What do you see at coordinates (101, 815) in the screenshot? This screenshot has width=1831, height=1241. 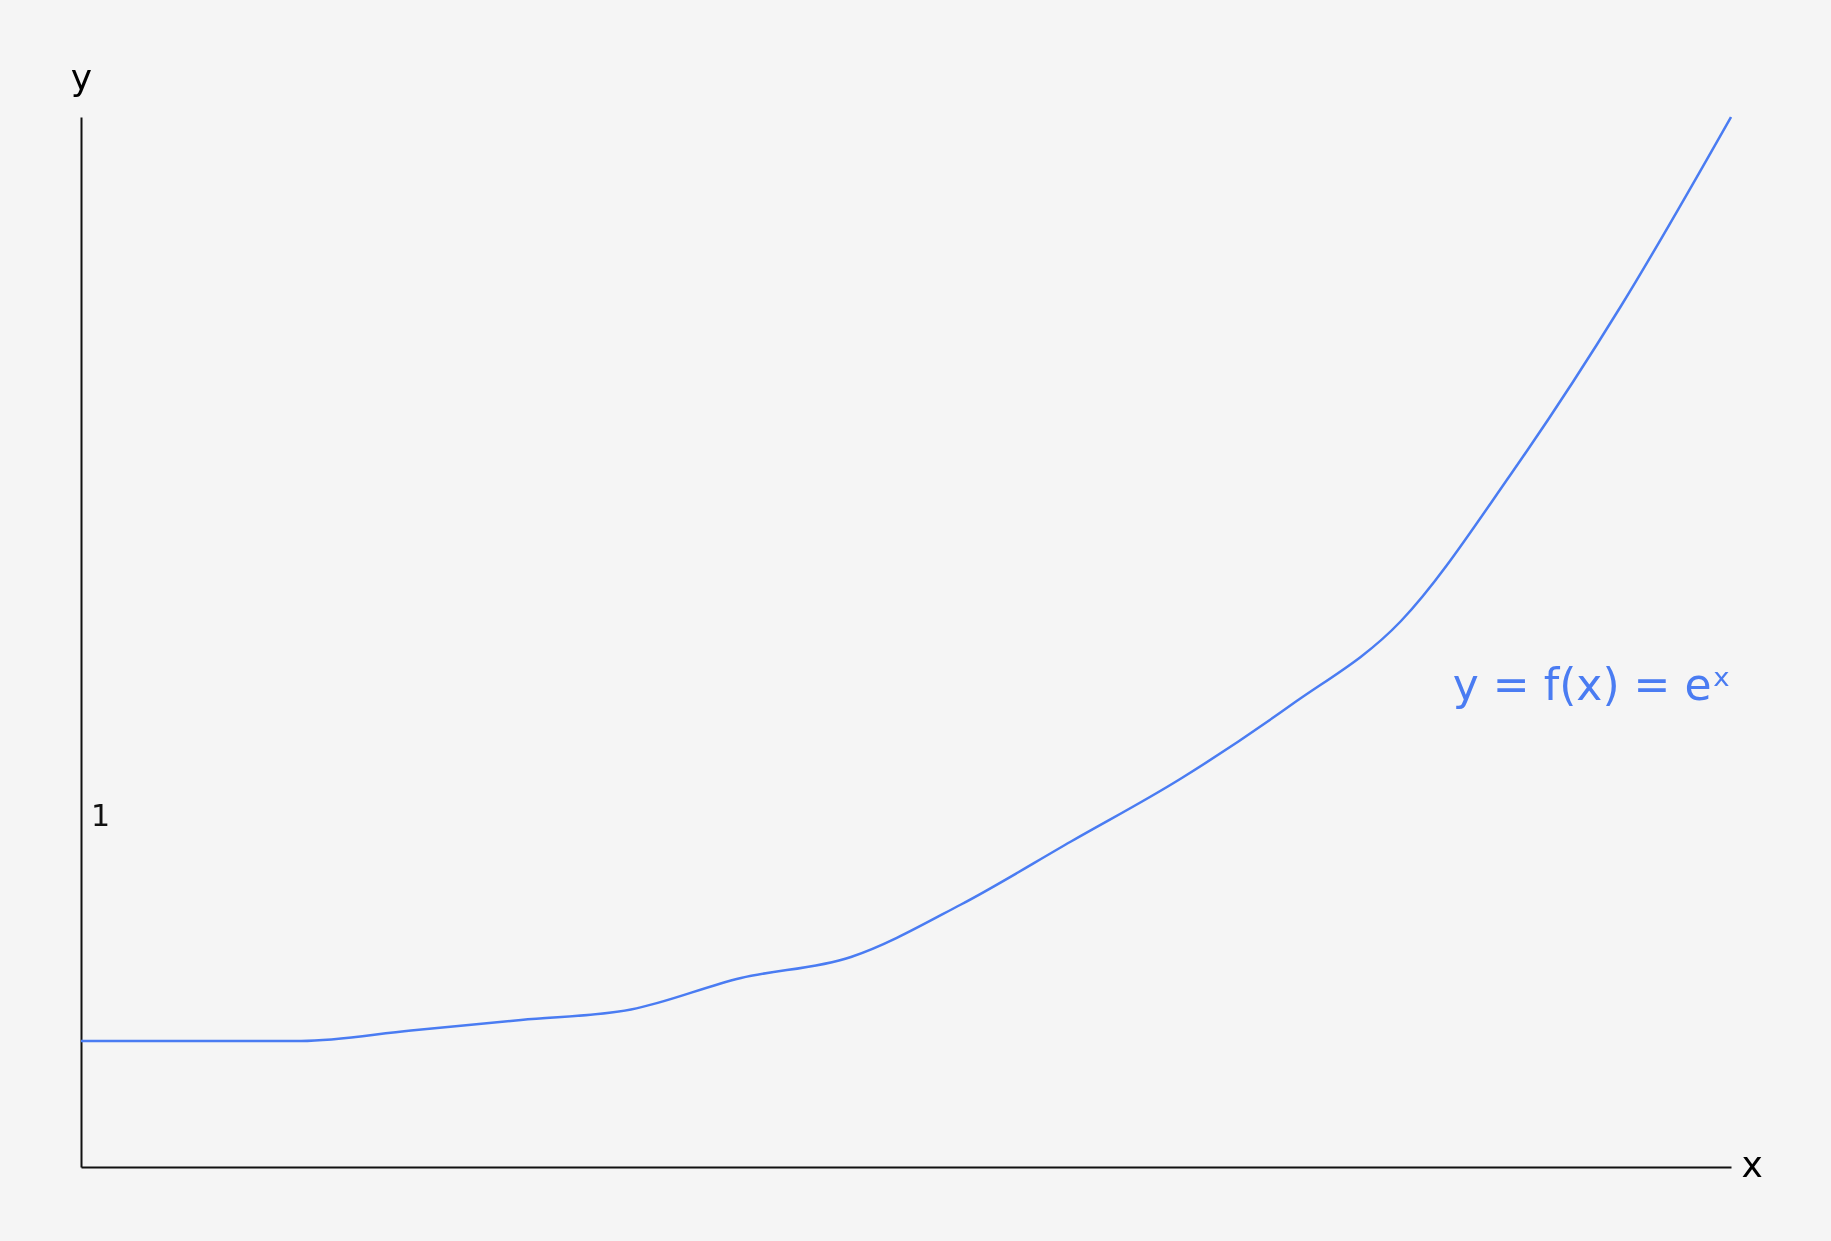 I see `annotation: 1` at bounding box center [101, 815].